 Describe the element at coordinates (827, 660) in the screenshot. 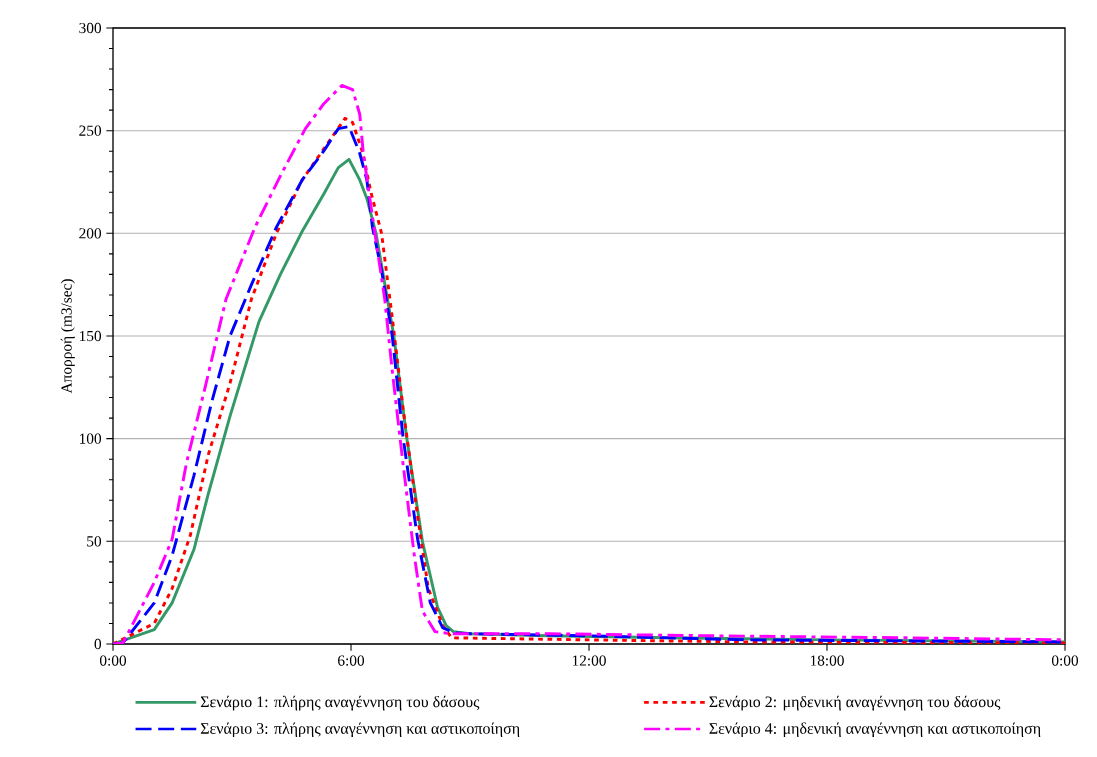

I see `x-tick-label: 18:00` at that location.